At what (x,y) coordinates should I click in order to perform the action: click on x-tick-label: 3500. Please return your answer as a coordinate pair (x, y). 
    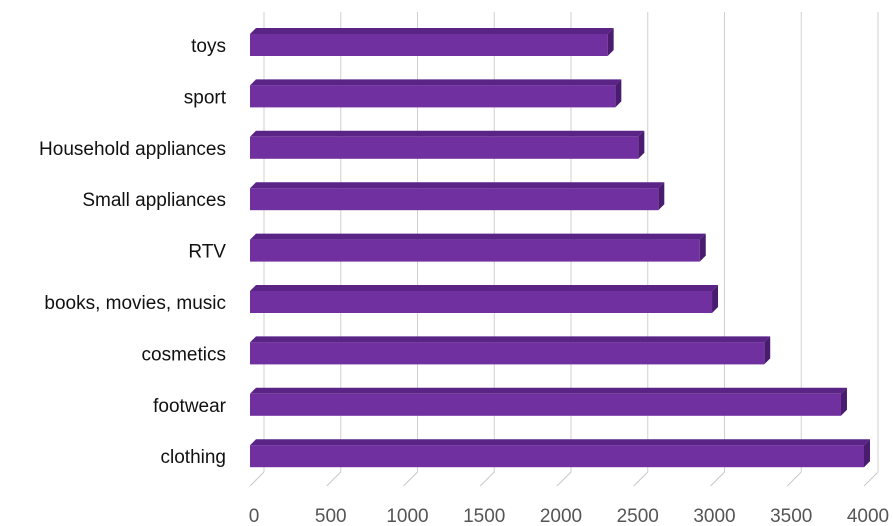
    Looking at the image, I should click on (791, 516).